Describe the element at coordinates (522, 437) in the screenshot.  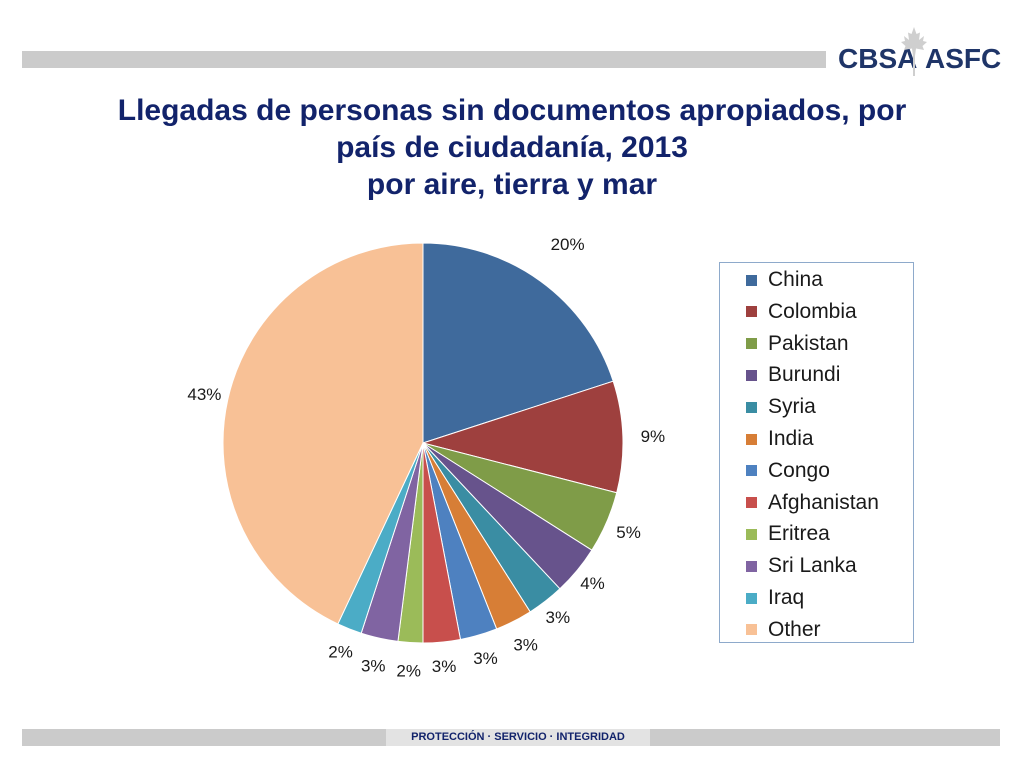
I see `pie-slice-colombia` at that location.